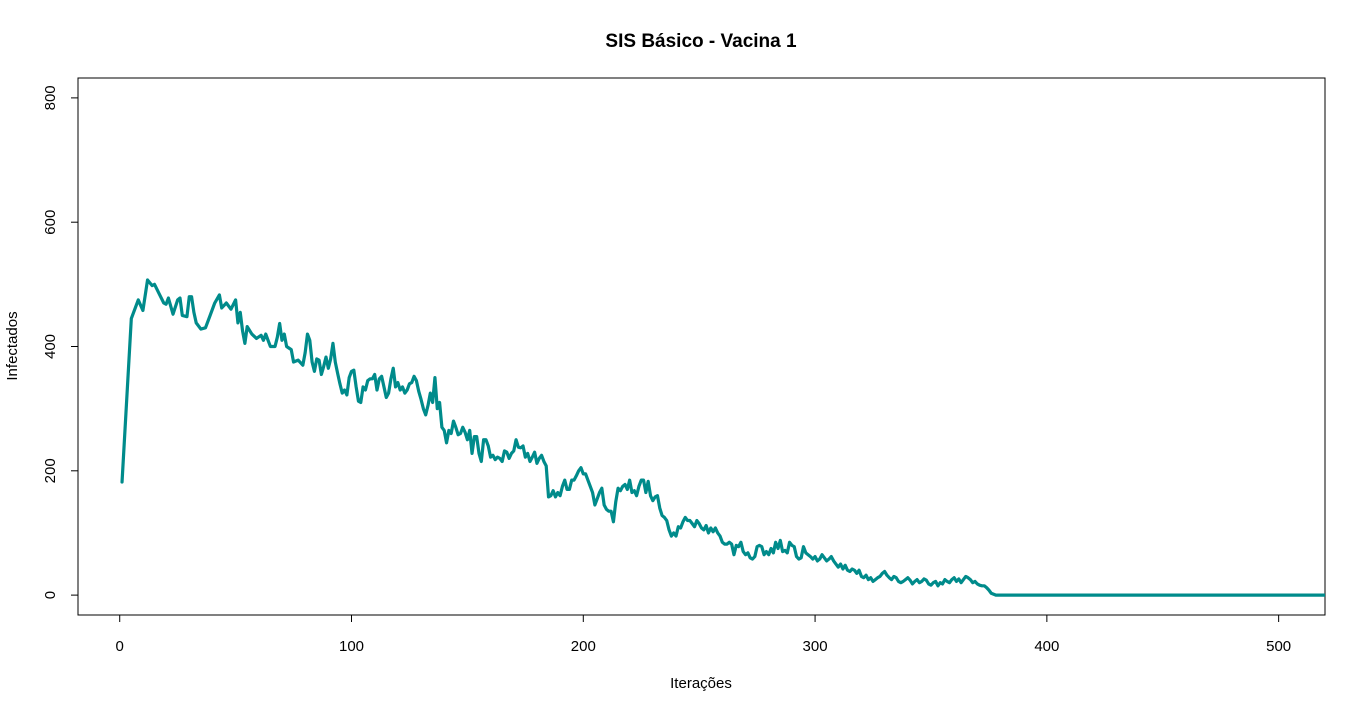 The width and height of the screenshot is (1366, 713). What do you see at coordinates (60, 342) in the screenshot?
I see `y-axis: 0 200 400 600 800` at bounding box center [60, 342].